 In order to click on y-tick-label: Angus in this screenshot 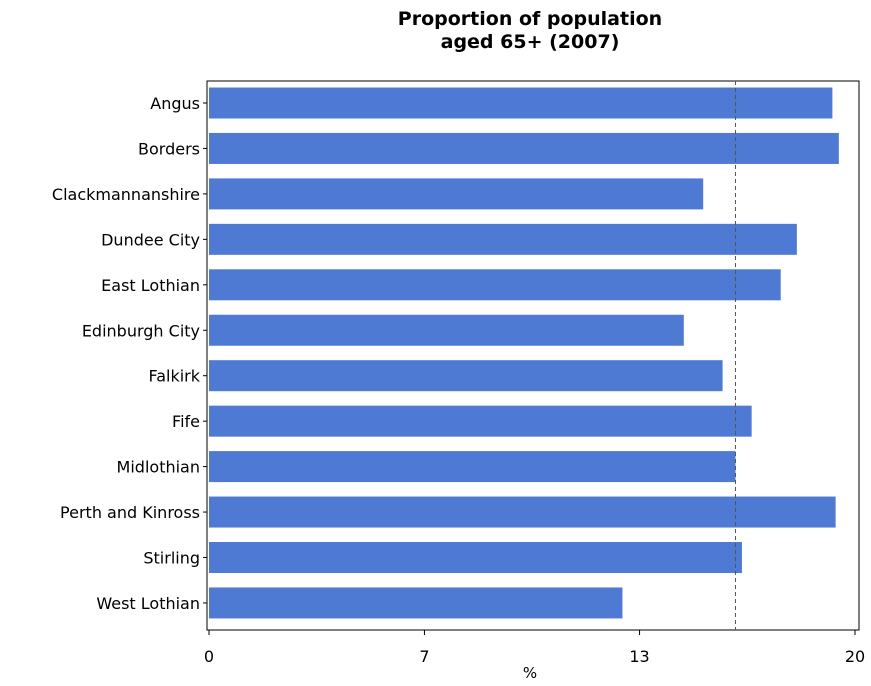, I will do `click(175, 103)`.